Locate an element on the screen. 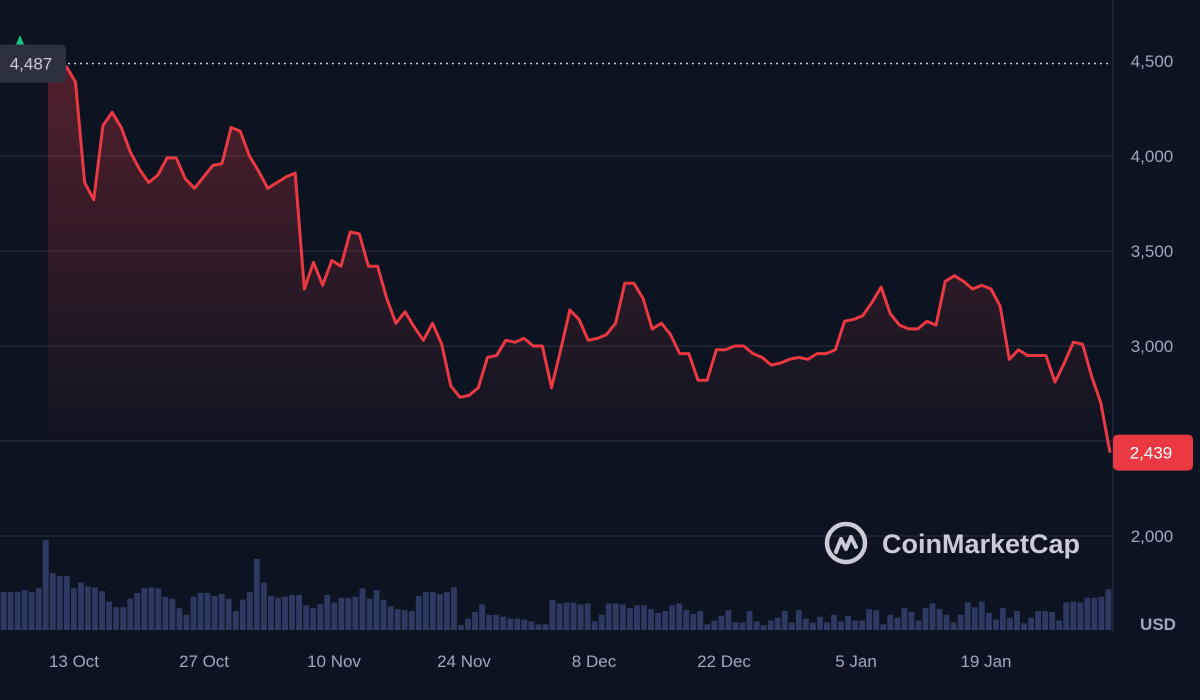 Image resolution: width=1200 pixels, height=700 pixels. y-tick-label: 3,000 is located at coordinates (1152, 346).